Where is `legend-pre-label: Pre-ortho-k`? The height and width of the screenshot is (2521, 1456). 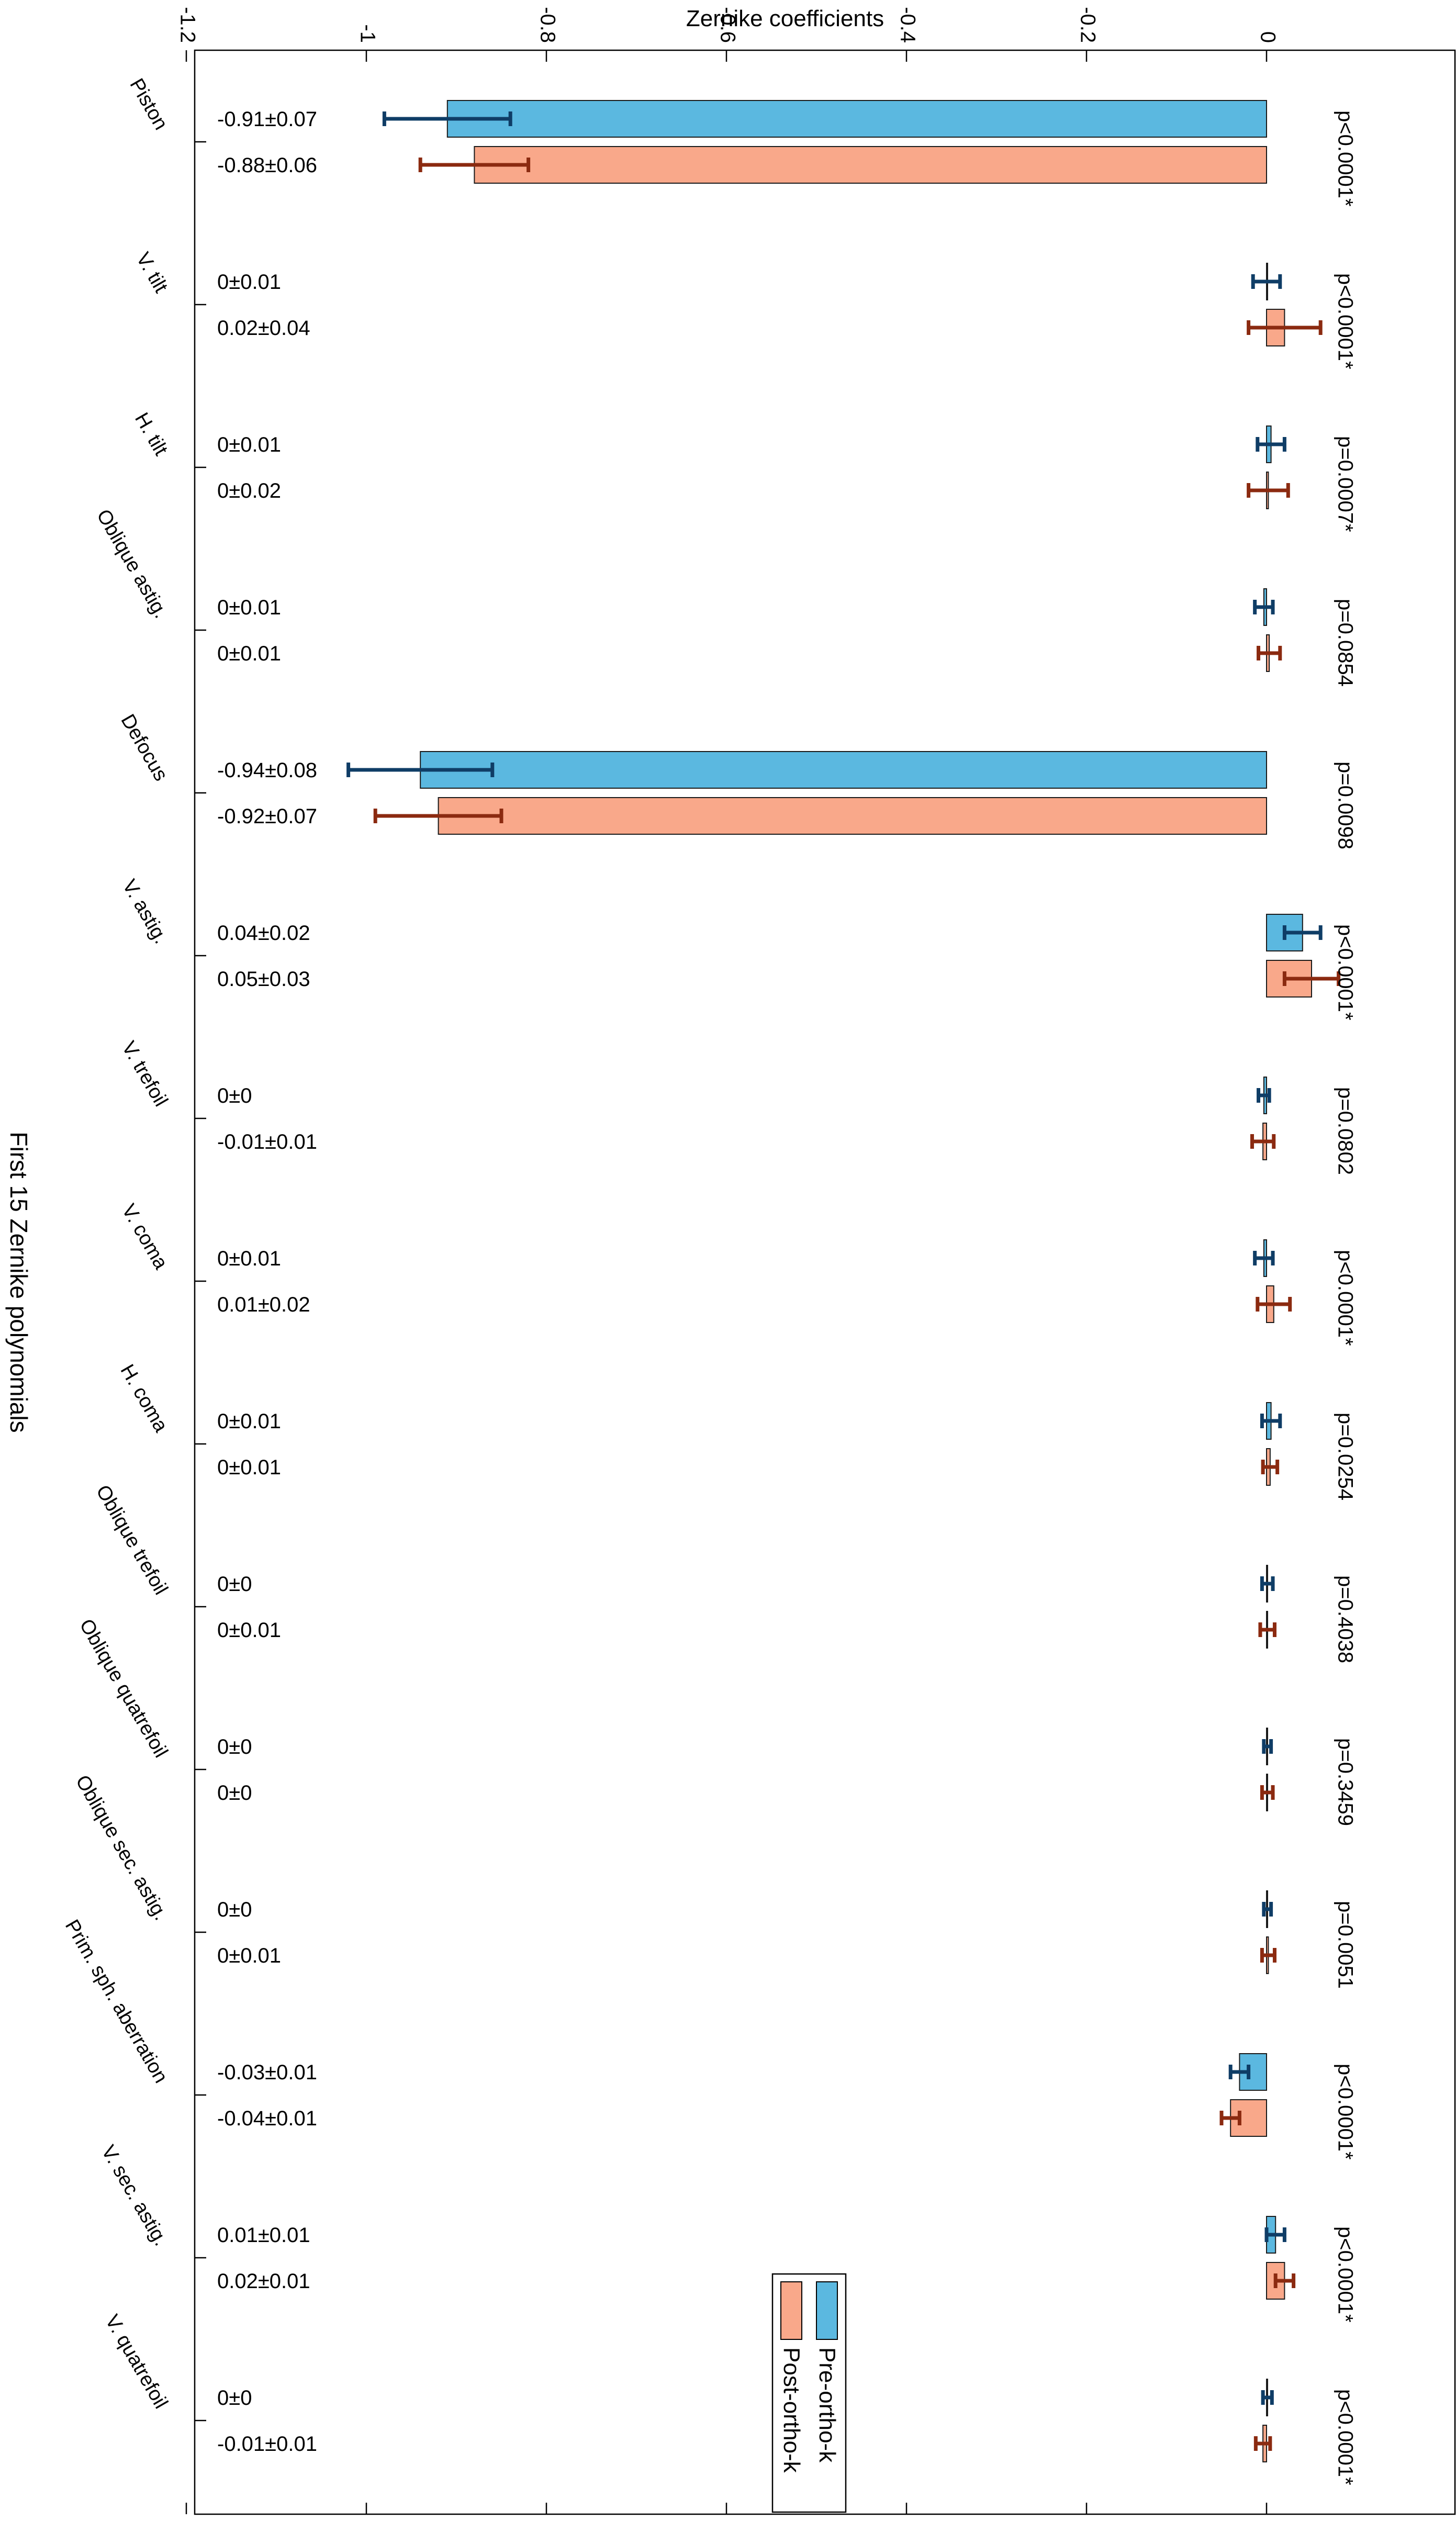 legend-pre-label: Pre-ortho-k is located at coordinates (827, 2405).